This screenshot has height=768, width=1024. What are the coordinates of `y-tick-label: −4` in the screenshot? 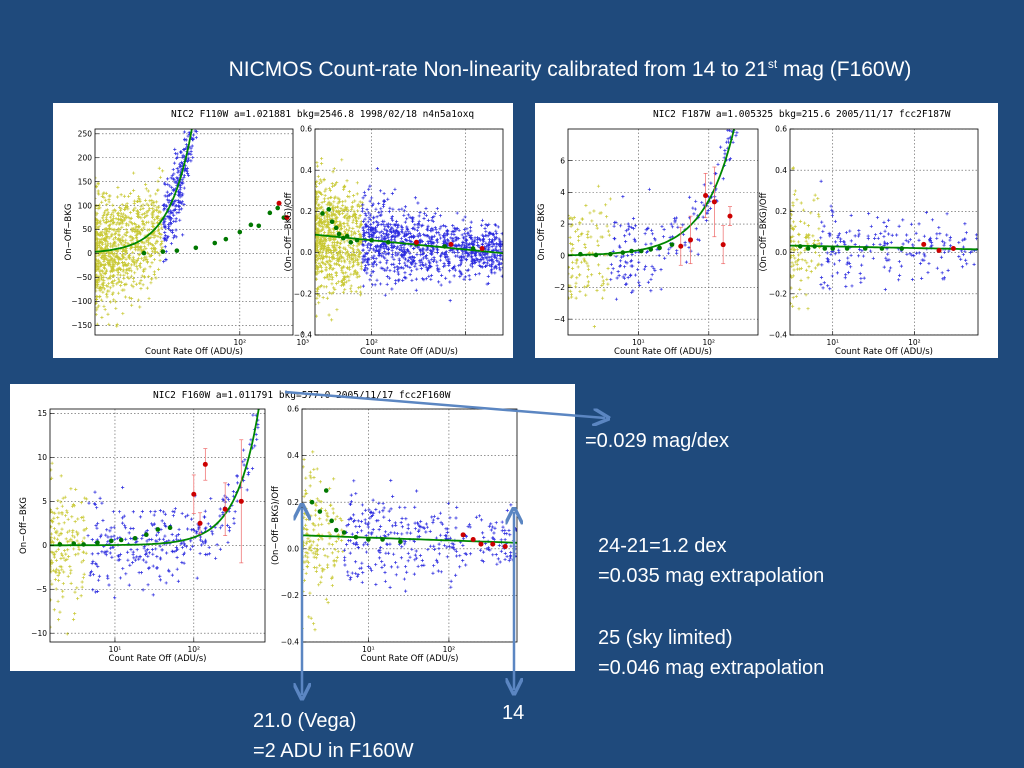 It's located at (559, 319).